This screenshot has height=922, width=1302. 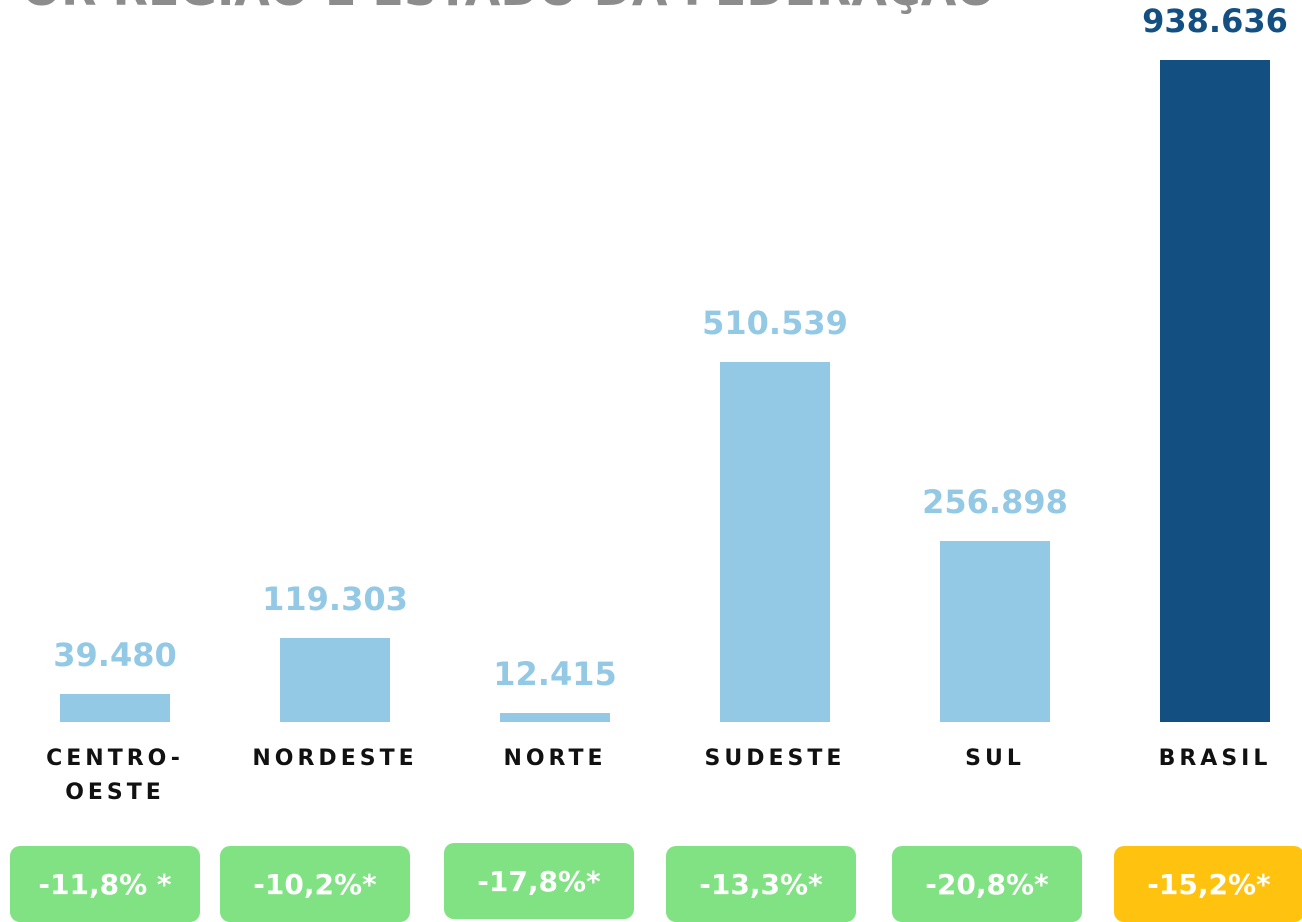 I want to click on change-badge: -15,2%*, so click(x=1208, y=884).